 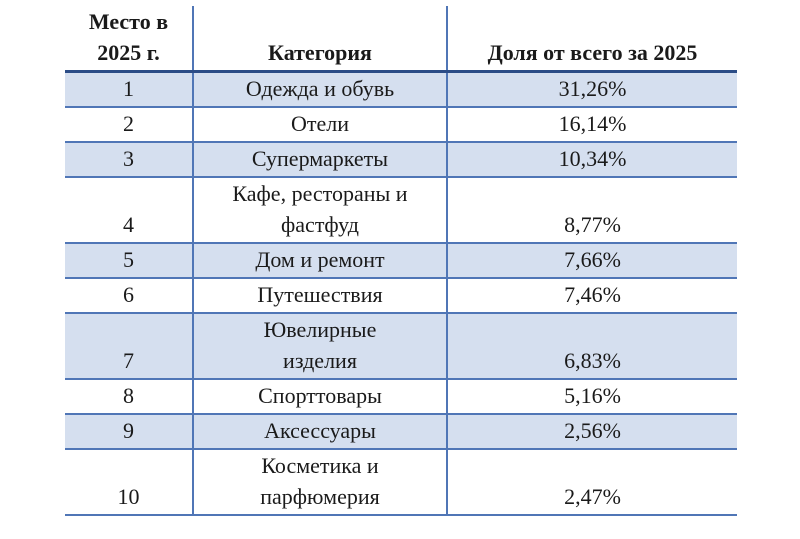 What do you see at coordinates (591, 346) in the screenshot?
I see `share-cell: 6,83%` at bounding box center [591, 346].